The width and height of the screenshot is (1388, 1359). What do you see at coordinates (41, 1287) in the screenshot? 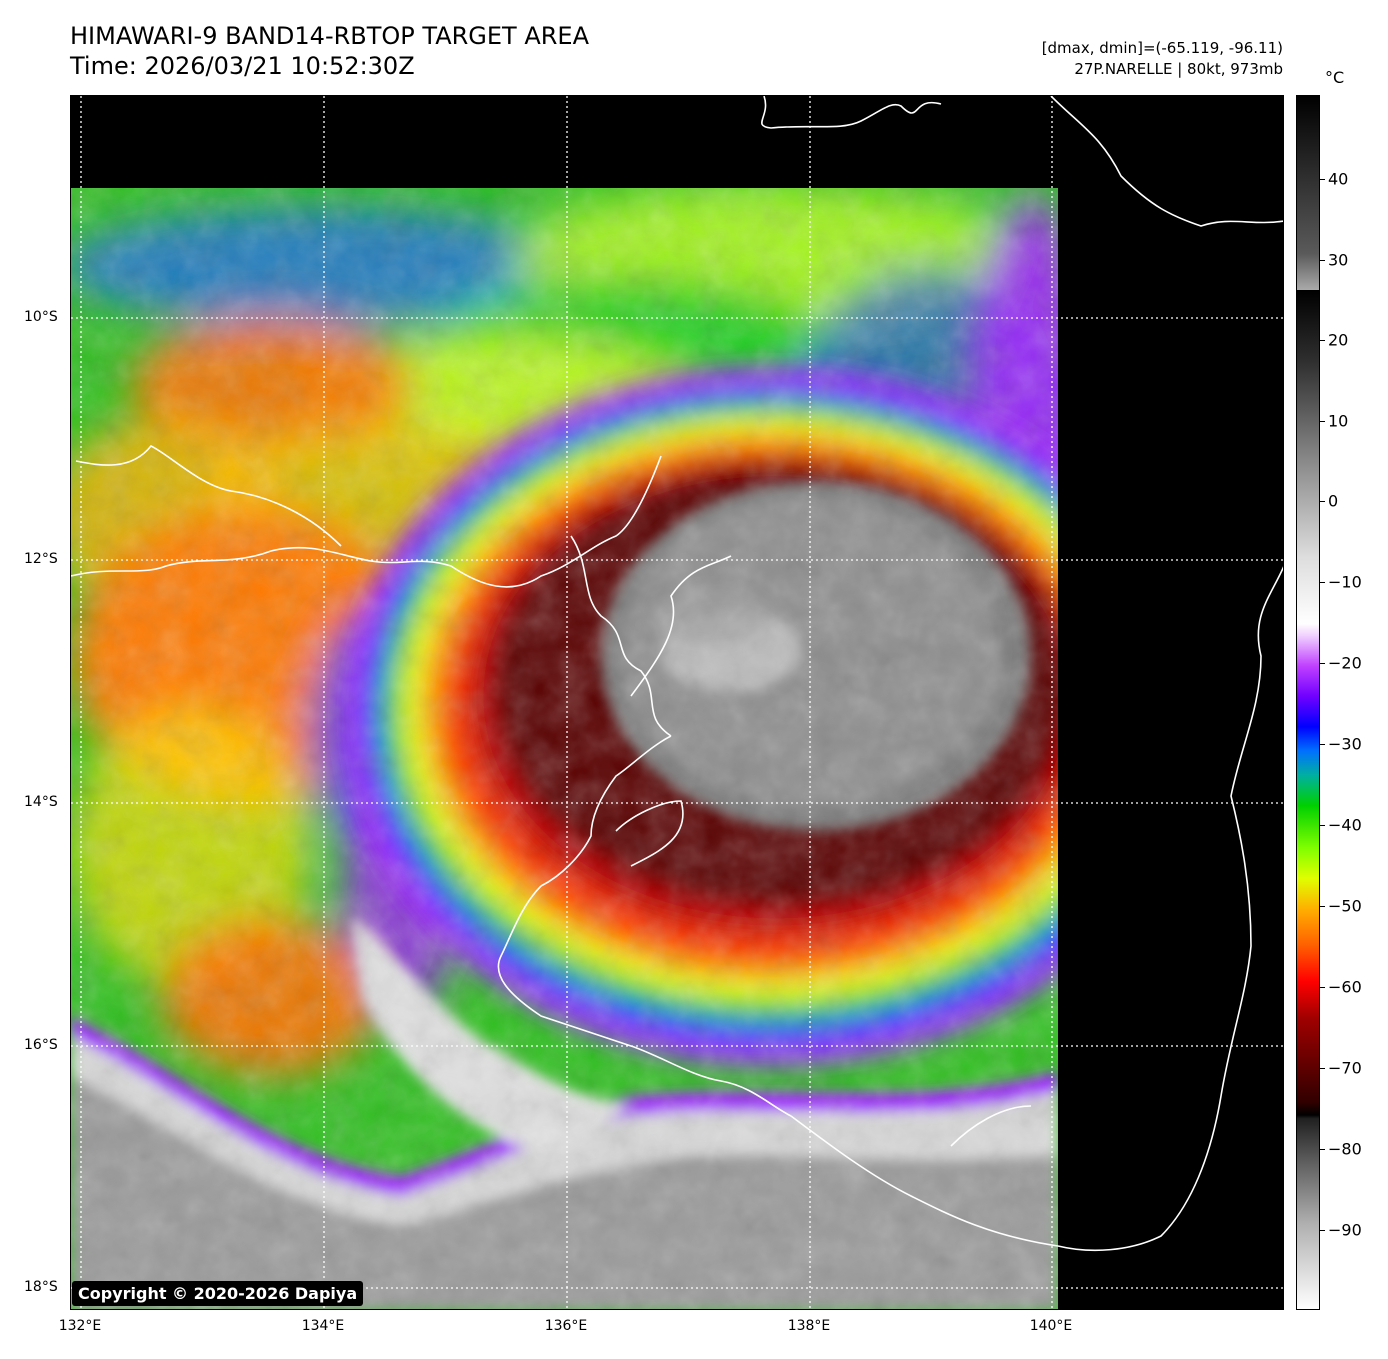
I see `lat-label: 18°S` at bounding box center [41, 1287].